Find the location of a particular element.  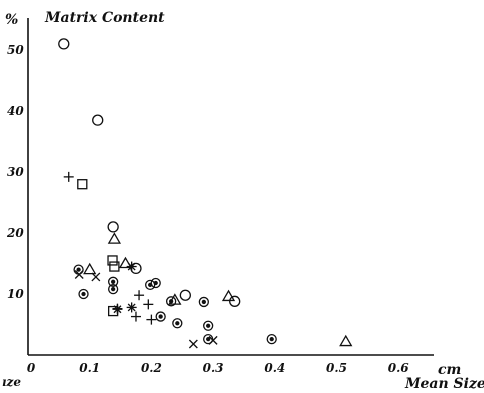

y-tick-label: 50 is located at coordinates (15, 50).